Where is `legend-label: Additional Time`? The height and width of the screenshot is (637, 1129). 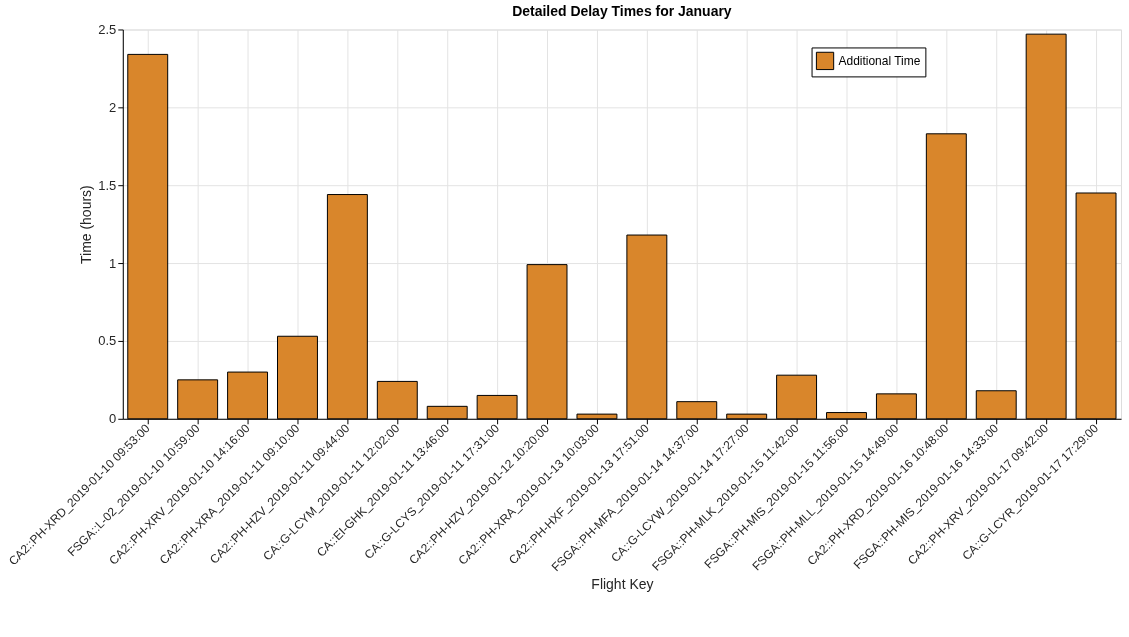 legend-label: Additional Time is located at coordinates (879, 60).